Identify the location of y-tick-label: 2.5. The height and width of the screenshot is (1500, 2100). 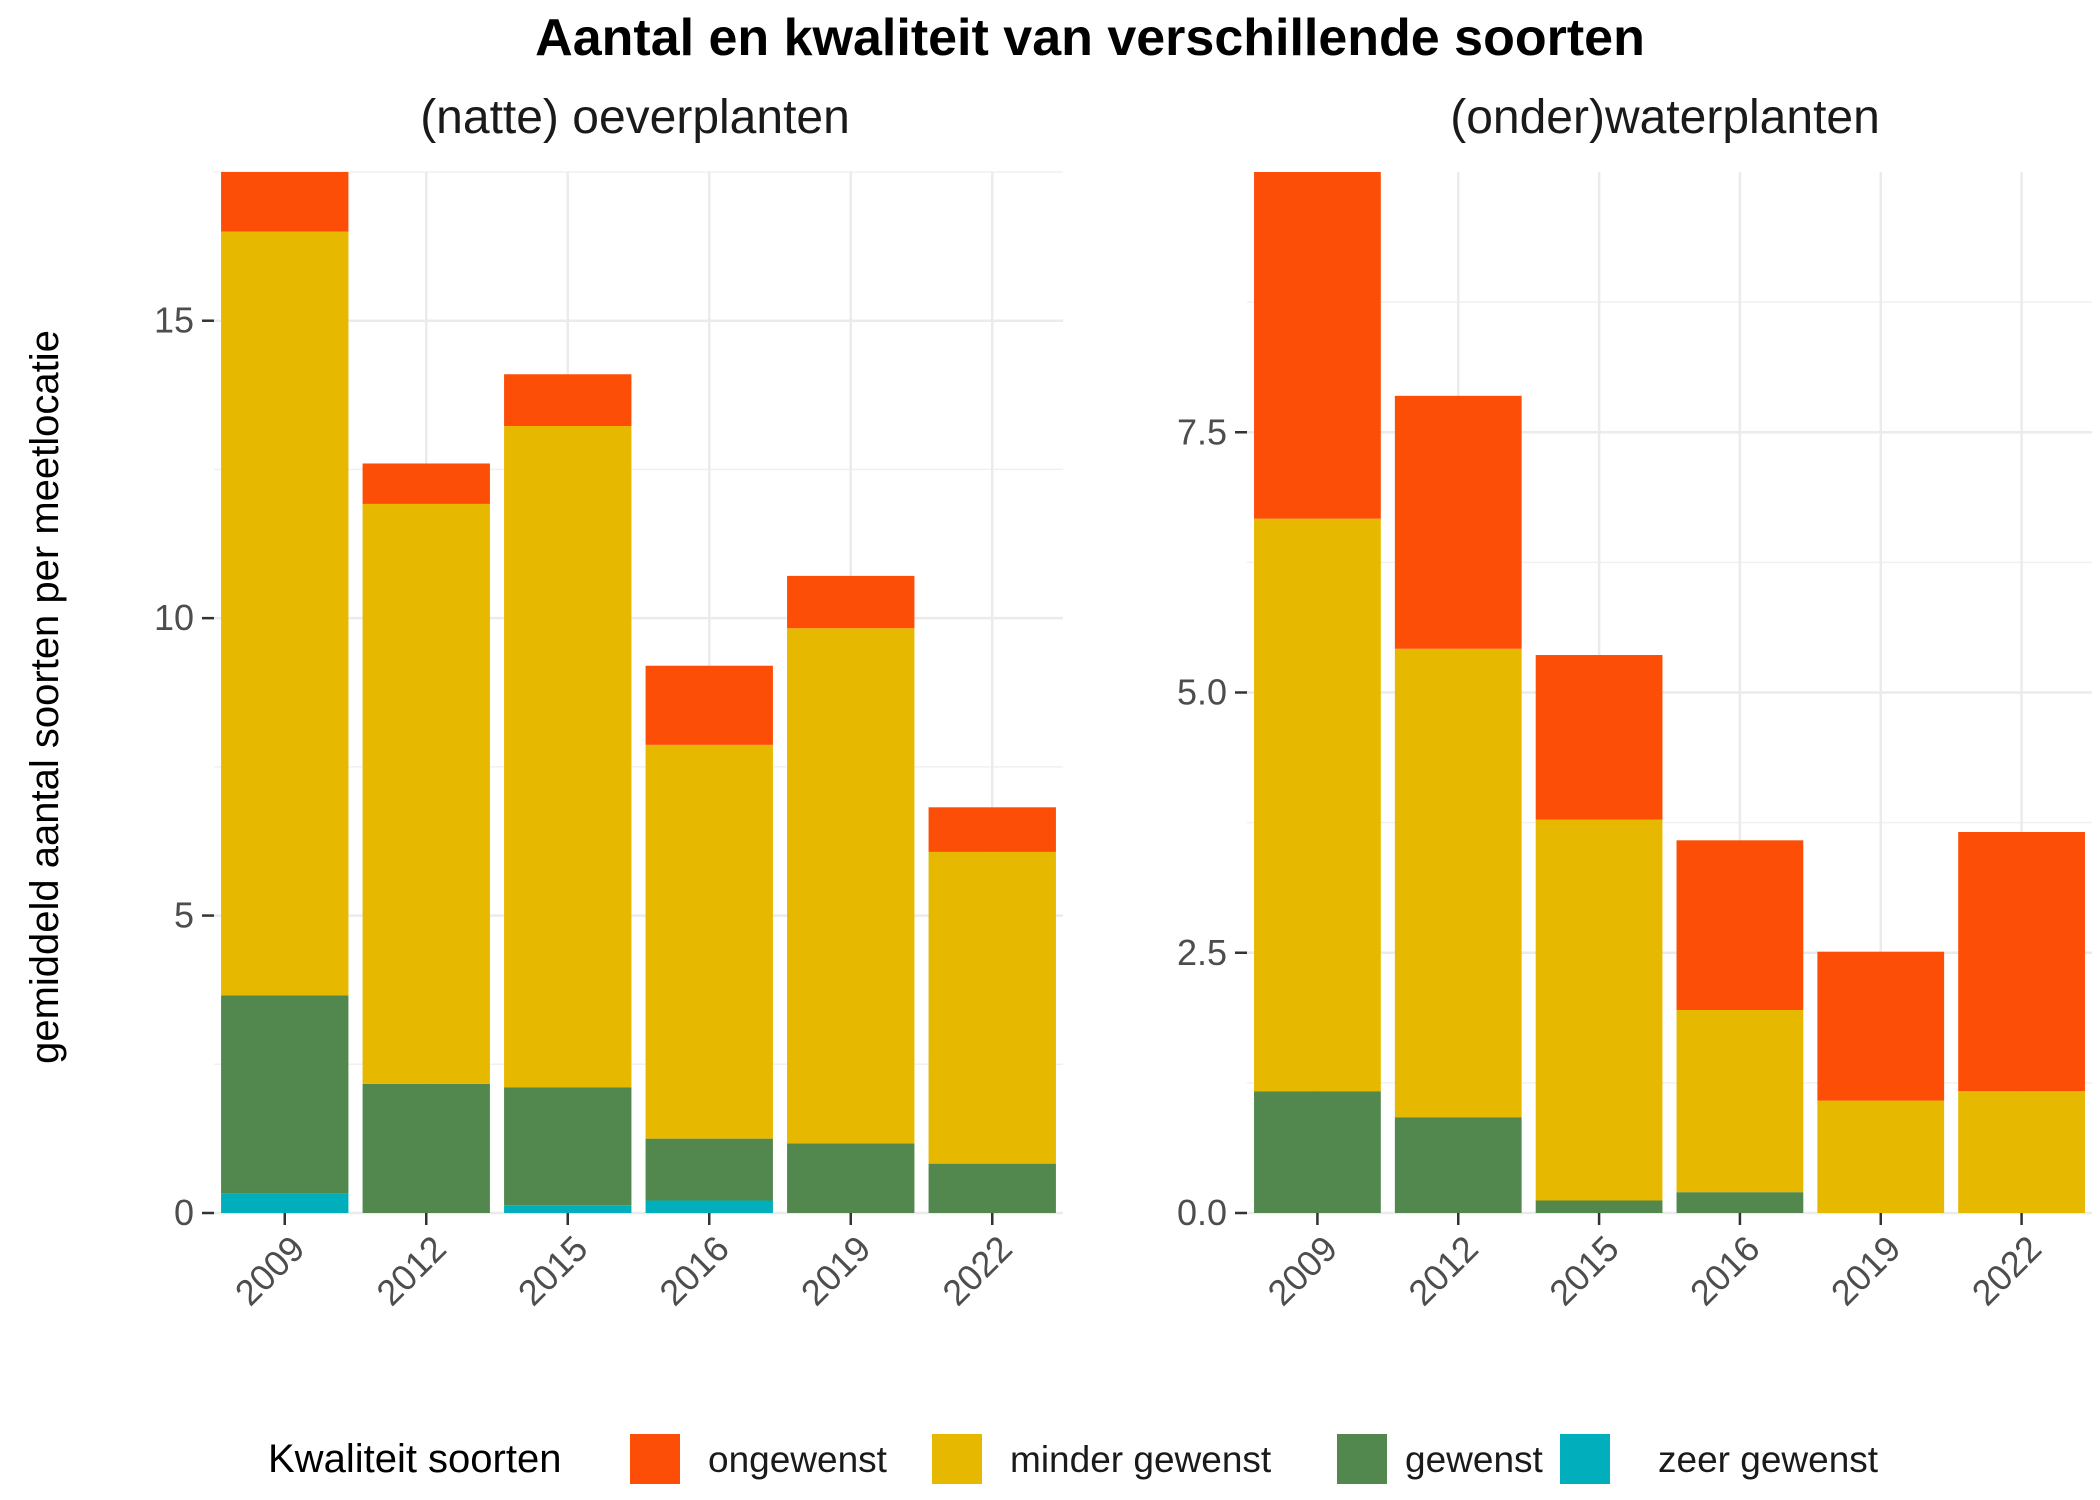
(1202, 952).